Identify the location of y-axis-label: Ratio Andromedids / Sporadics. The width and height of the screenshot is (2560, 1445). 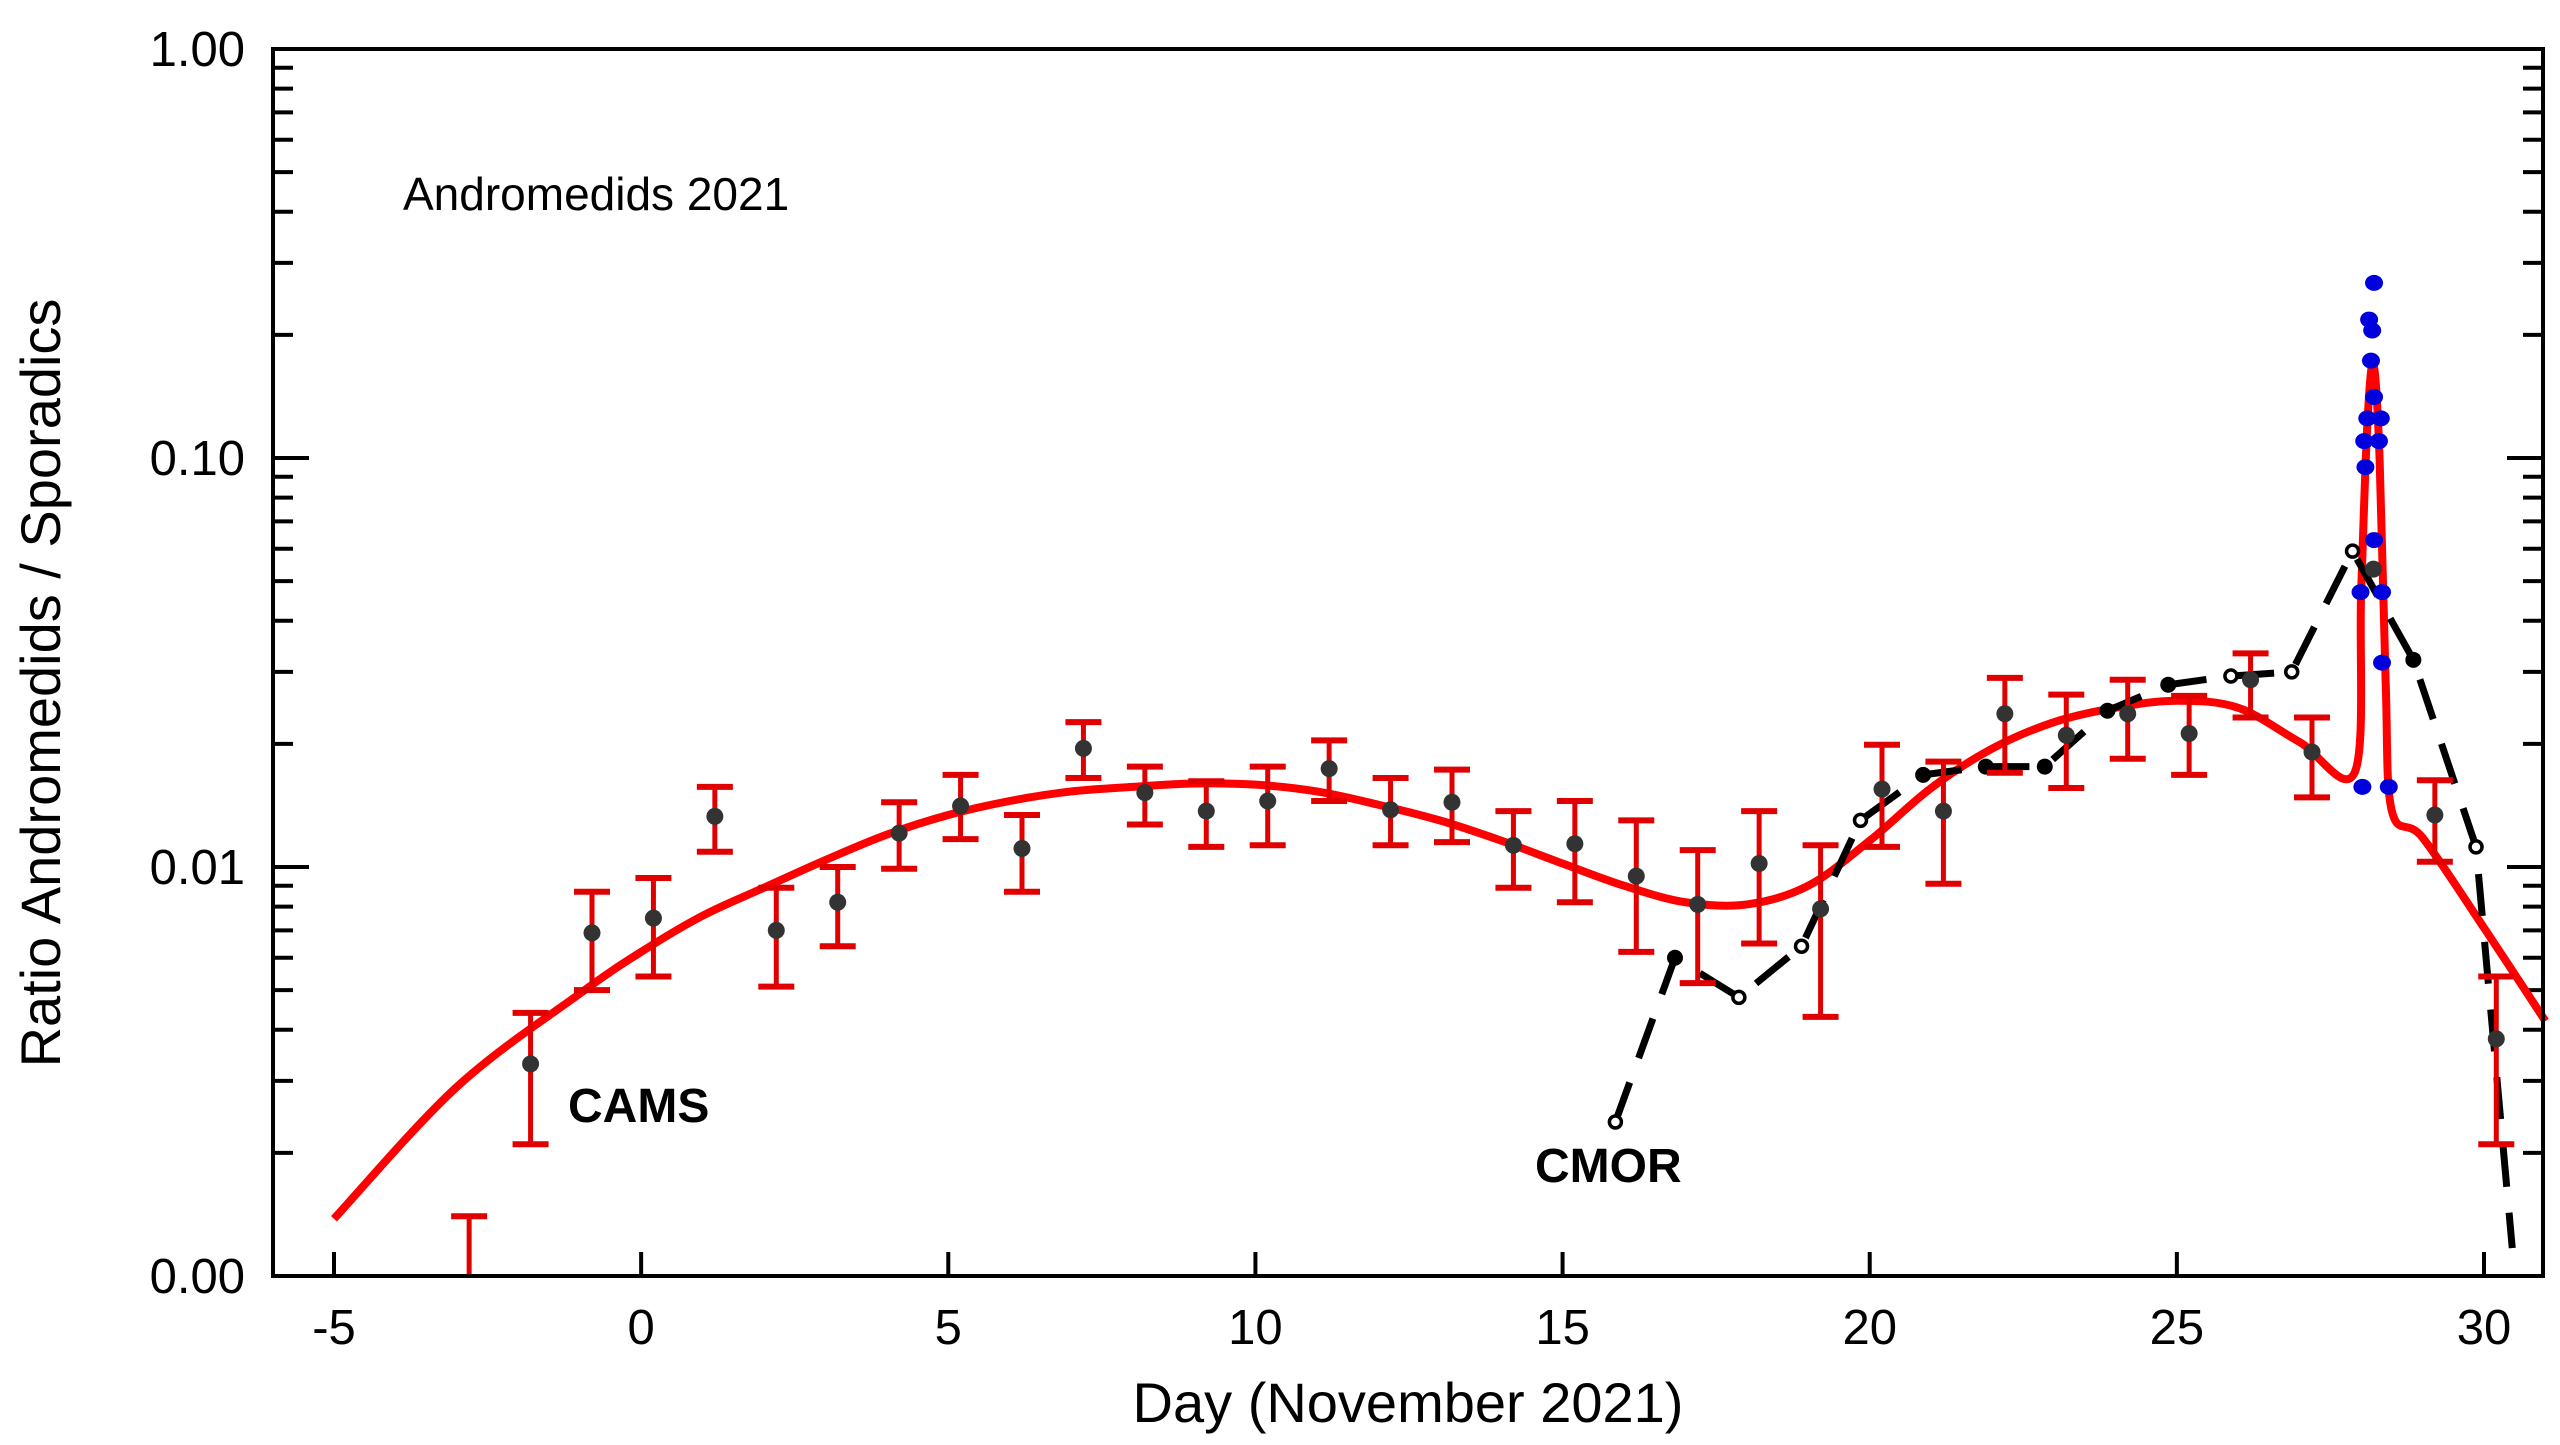
(40, 683).